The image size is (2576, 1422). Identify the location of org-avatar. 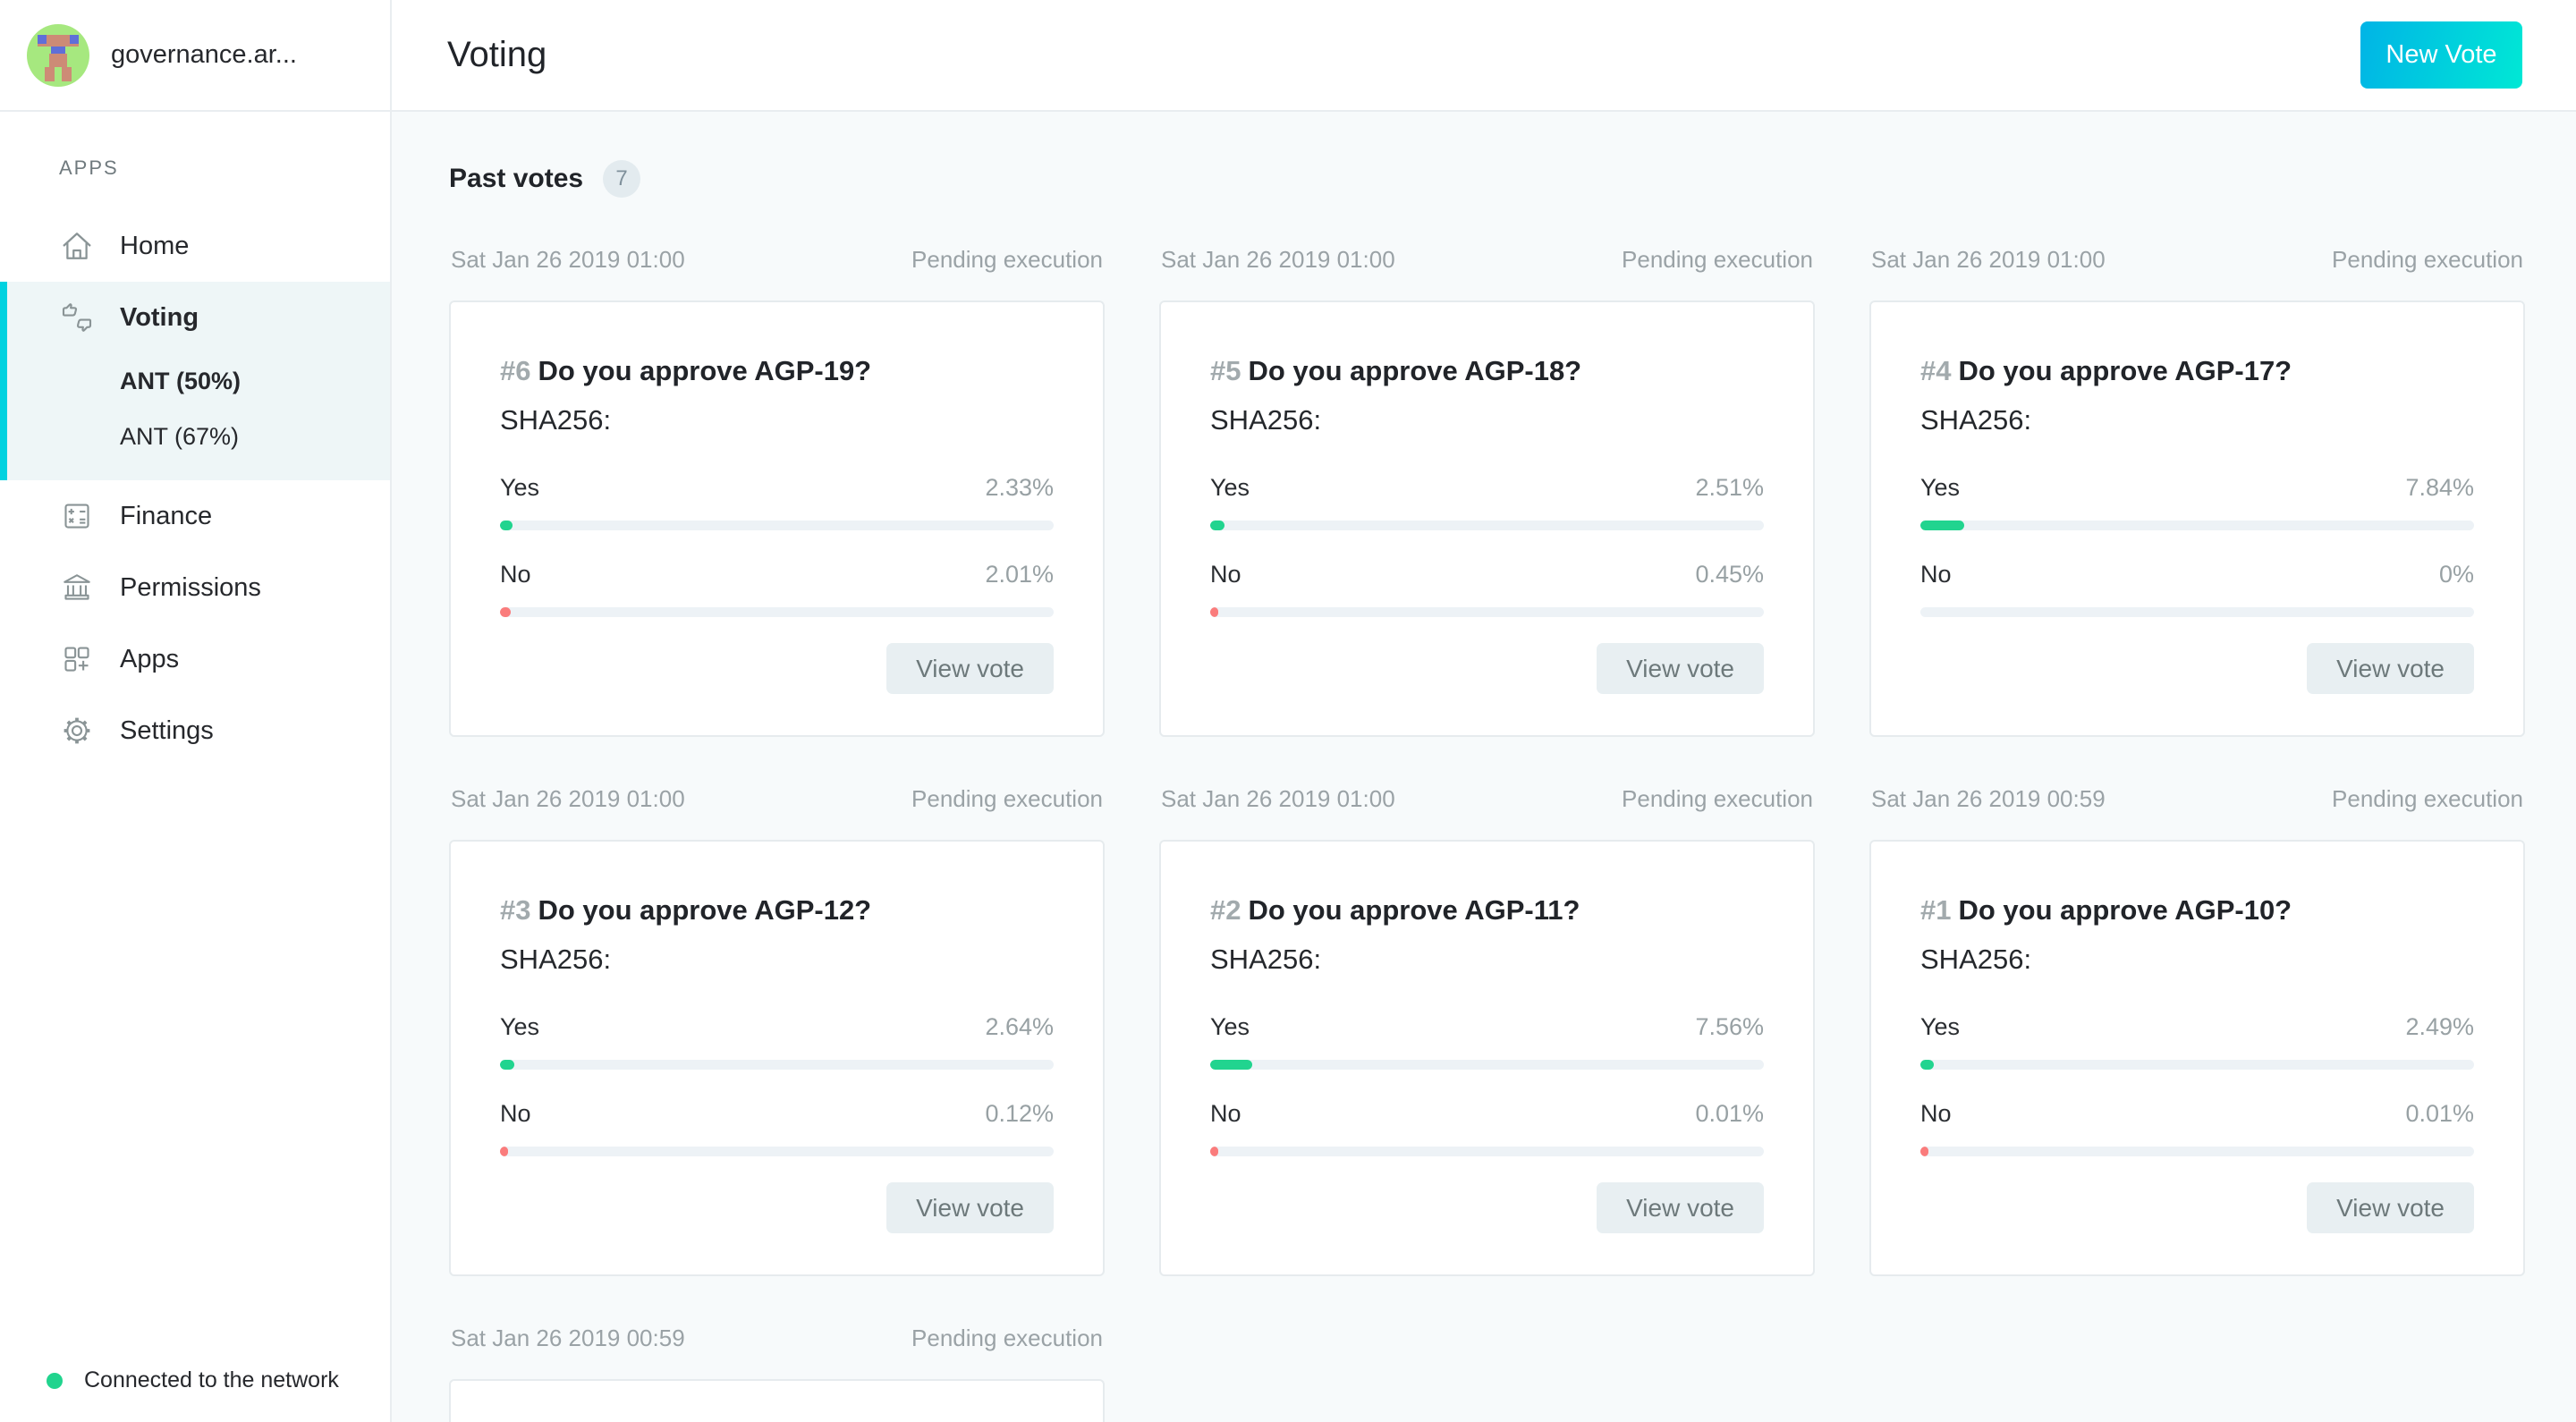
(58, 55).